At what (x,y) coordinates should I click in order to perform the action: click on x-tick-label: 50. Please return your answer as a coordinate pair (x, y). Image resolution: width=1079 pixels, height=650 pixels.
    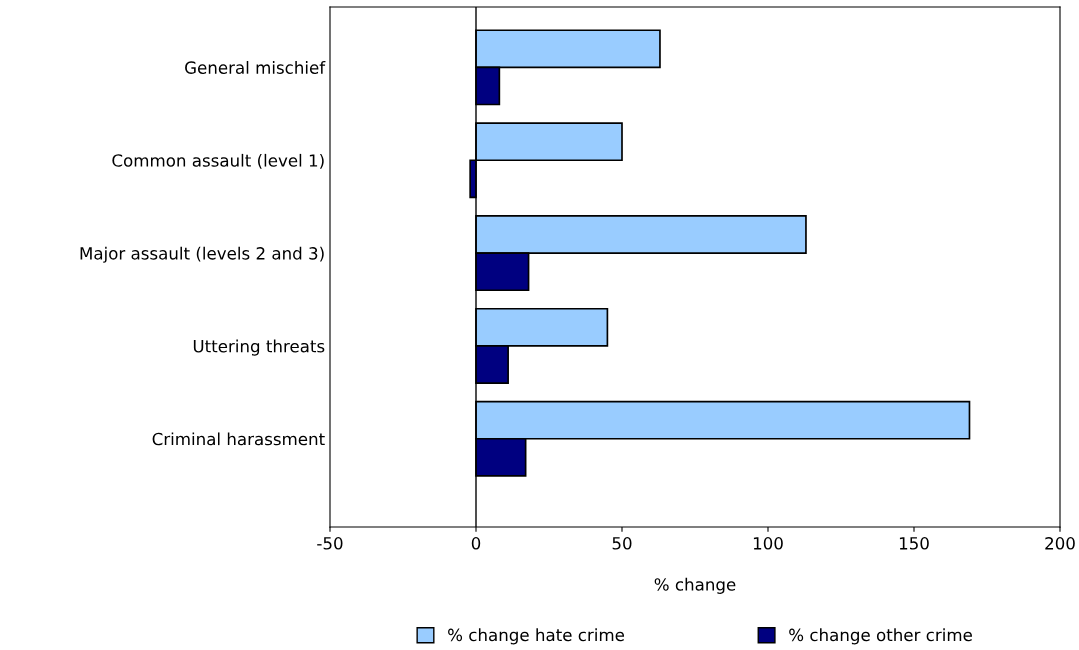
    Looking at the image, I should click on (622, 543).